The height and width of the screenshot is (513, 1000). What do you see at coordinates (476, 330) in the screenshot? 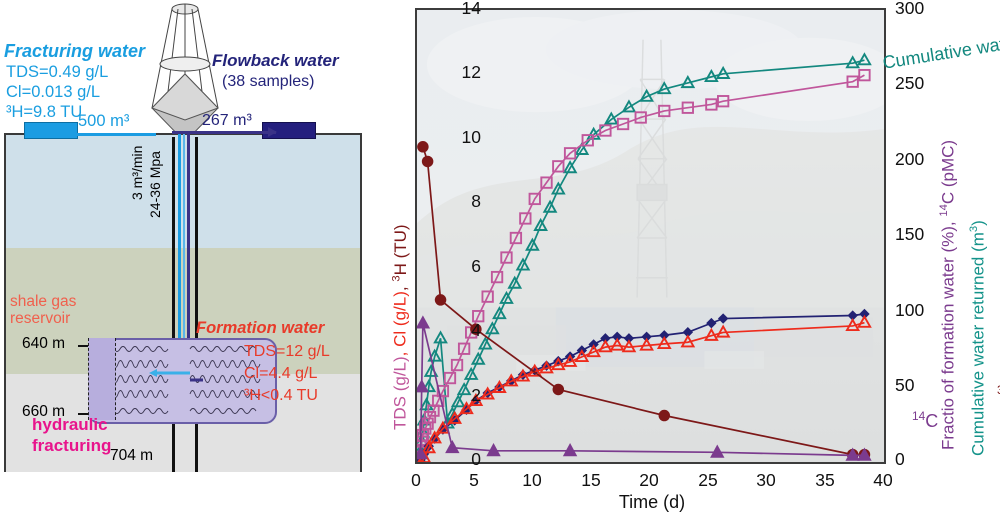
I see `ytick-left-4: 4` at bounding box center [476, 330].